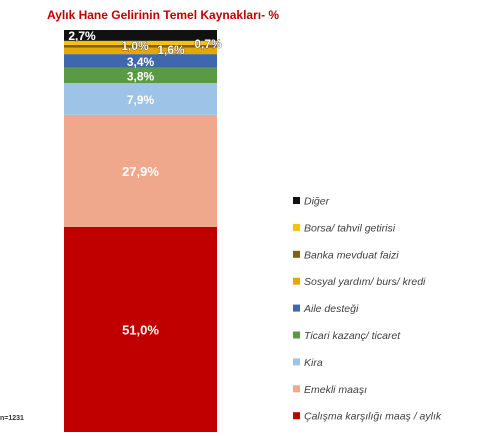 The height and width of the screenshot is (436, 480). What do you see at coordinates (296, 335) in the screenshot?
I see `legend-swatch-ticari-kazanc-ticaret` at bounding box center [296, 335].